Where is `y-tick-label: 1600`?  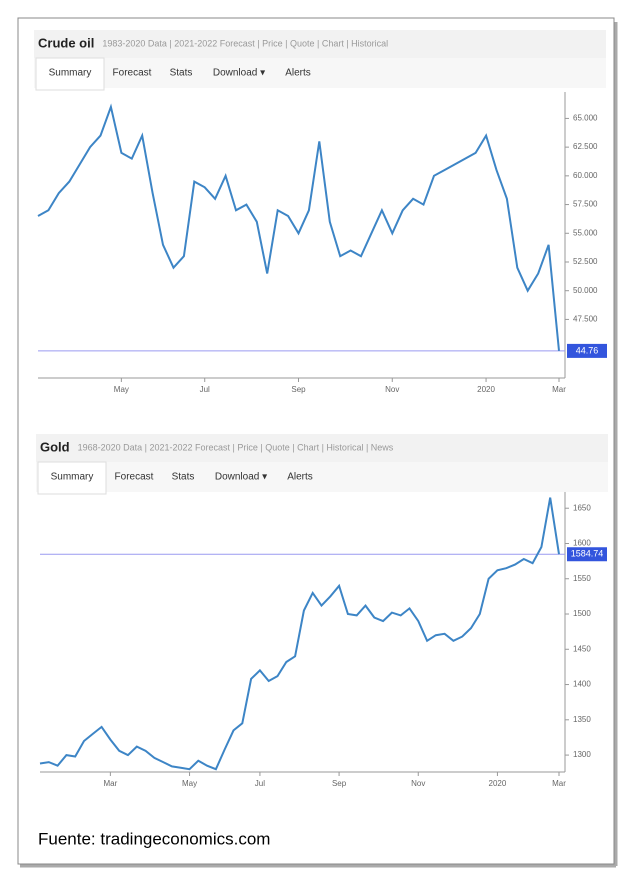 y-tick-label: 1600 is located at coordinates (582, 543).